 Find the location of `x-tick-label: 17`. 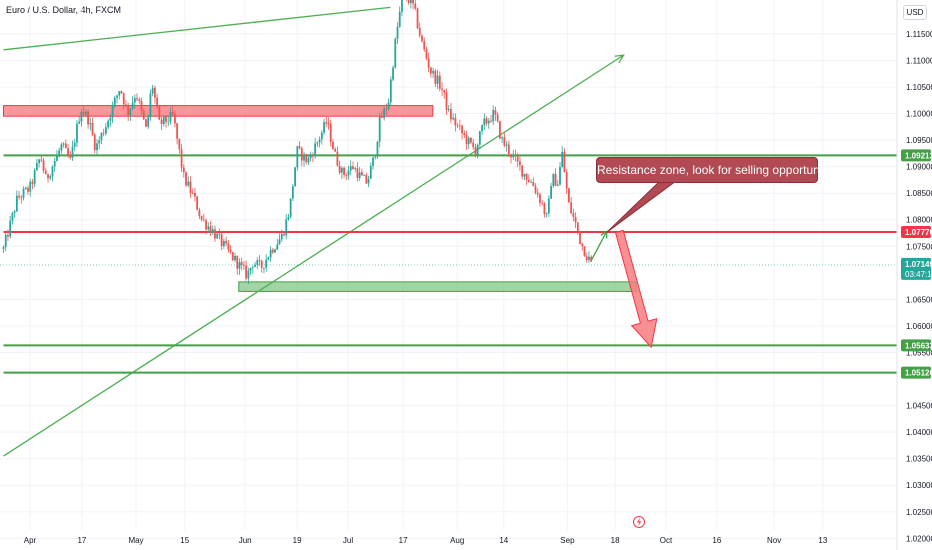

x-tick-label: 17 is located at coordinates (81, 540).